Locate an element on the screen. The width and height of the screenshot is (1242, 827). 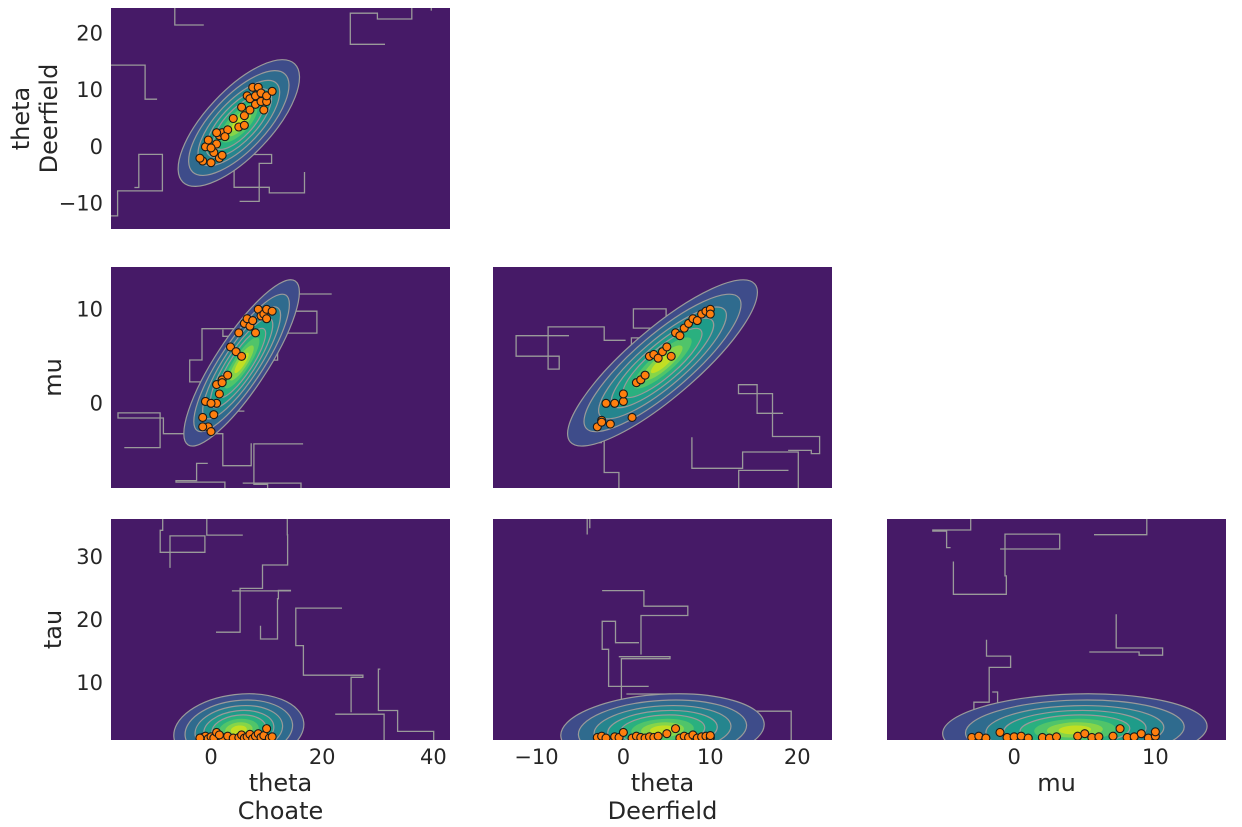
x-tick-label: −10 is located at coordinates (536, 757).